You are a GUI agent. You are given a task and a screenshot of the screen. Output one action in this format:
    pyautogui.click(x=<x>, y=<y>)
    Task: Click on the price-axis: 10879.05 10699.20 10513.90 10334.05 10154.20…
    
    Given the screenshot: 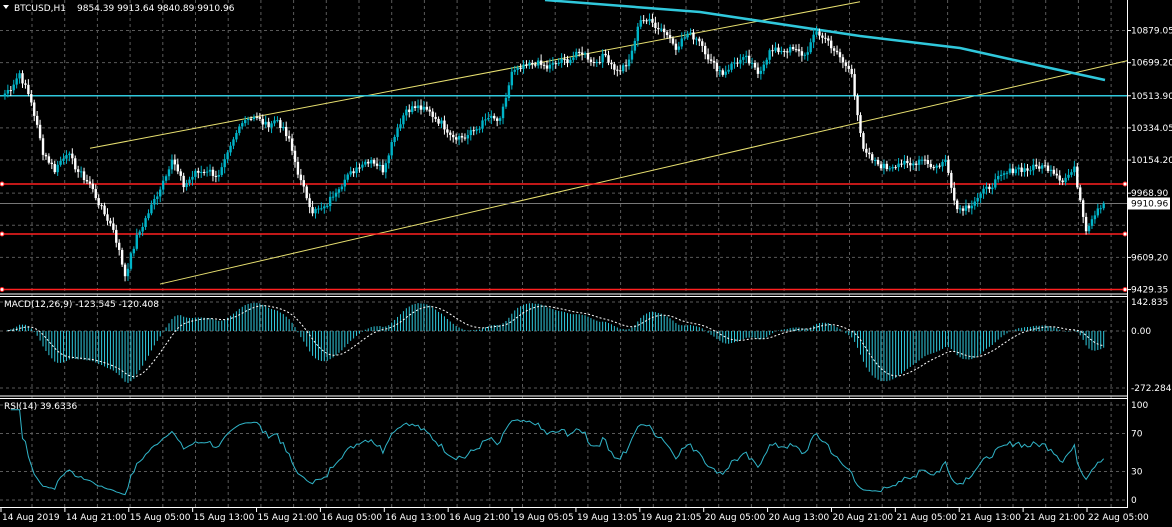 What is the action you would take?
    pyautogui.click(x=1149, y=161)
    